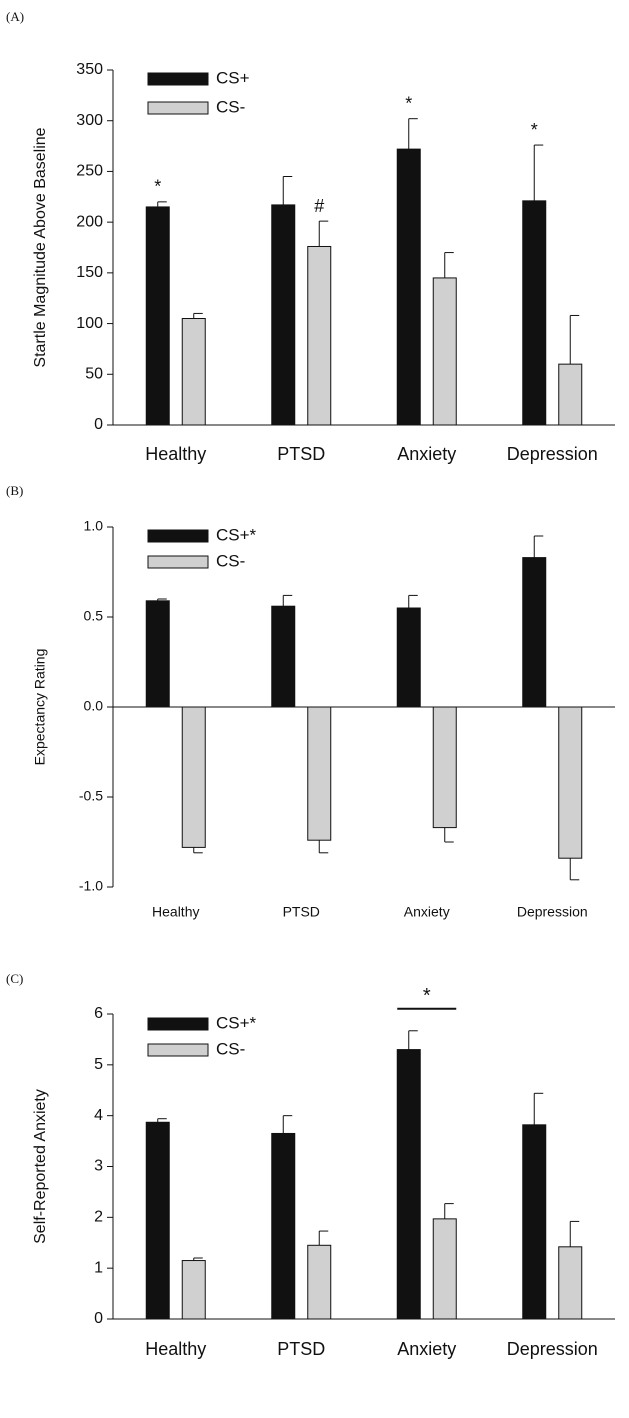 The image size is (629, 1418). Describe the element at coordinates (89, 69) in the screenshot. I see `y-tick-label: 350` at that location.